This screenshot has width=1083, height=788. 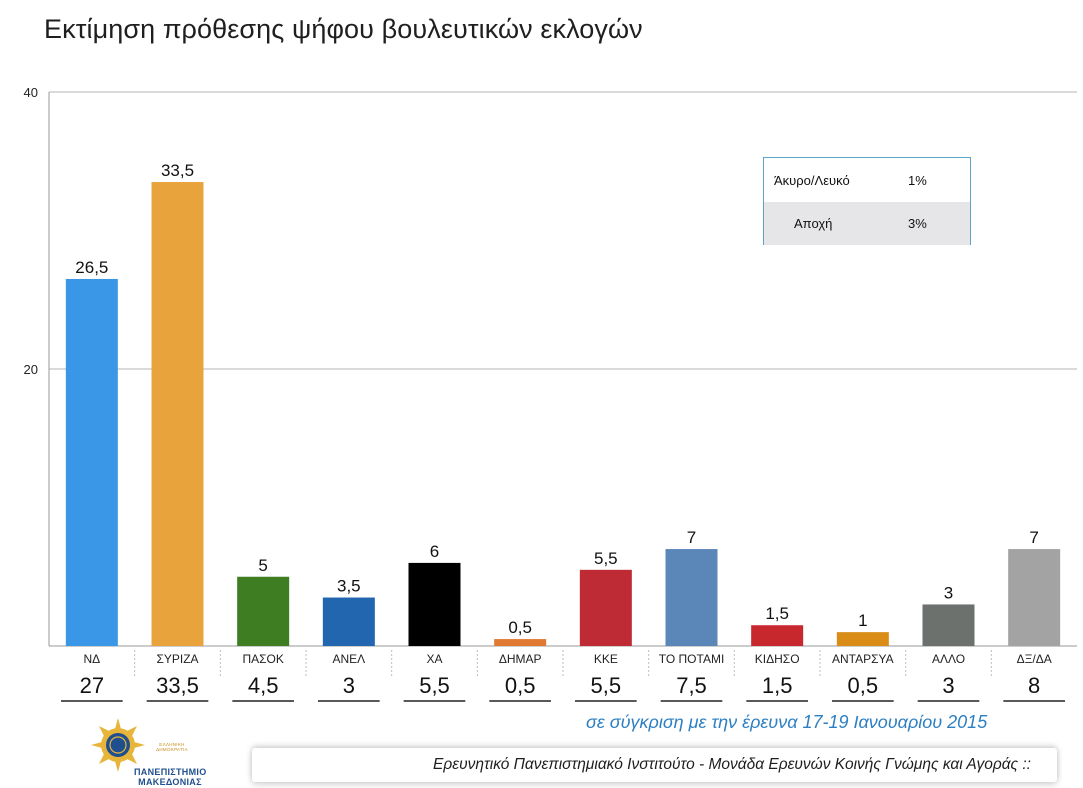 What do you see at coordinates (434, 659) in the screenshot?
I see `category-label: ΧΑ` at bounding box center [434, 659].